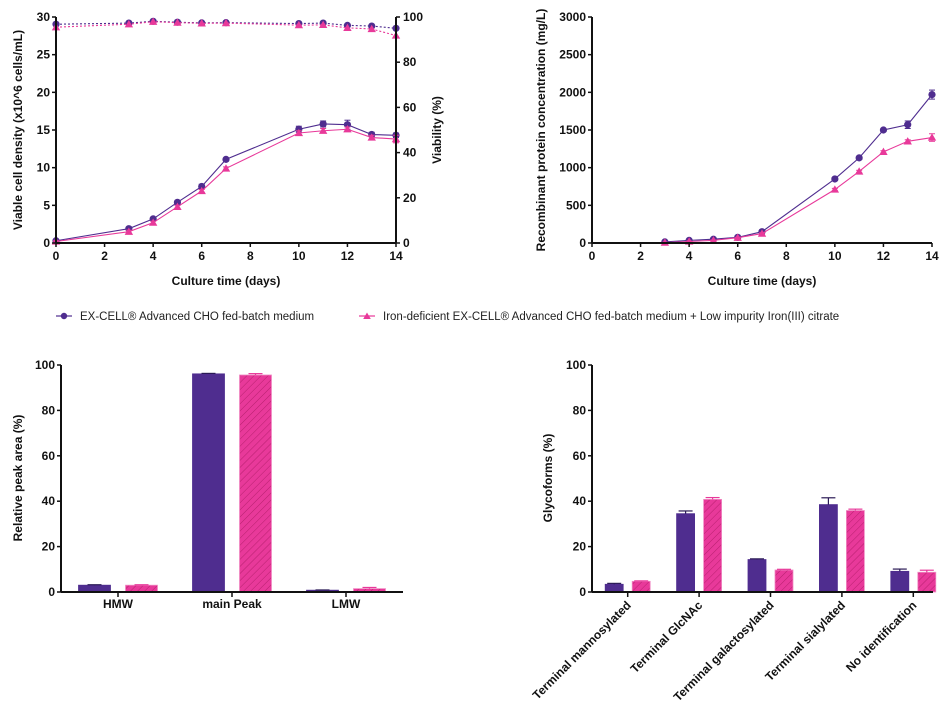  I want to click on x-axis-title: Culture time (days), so click(762, 281).